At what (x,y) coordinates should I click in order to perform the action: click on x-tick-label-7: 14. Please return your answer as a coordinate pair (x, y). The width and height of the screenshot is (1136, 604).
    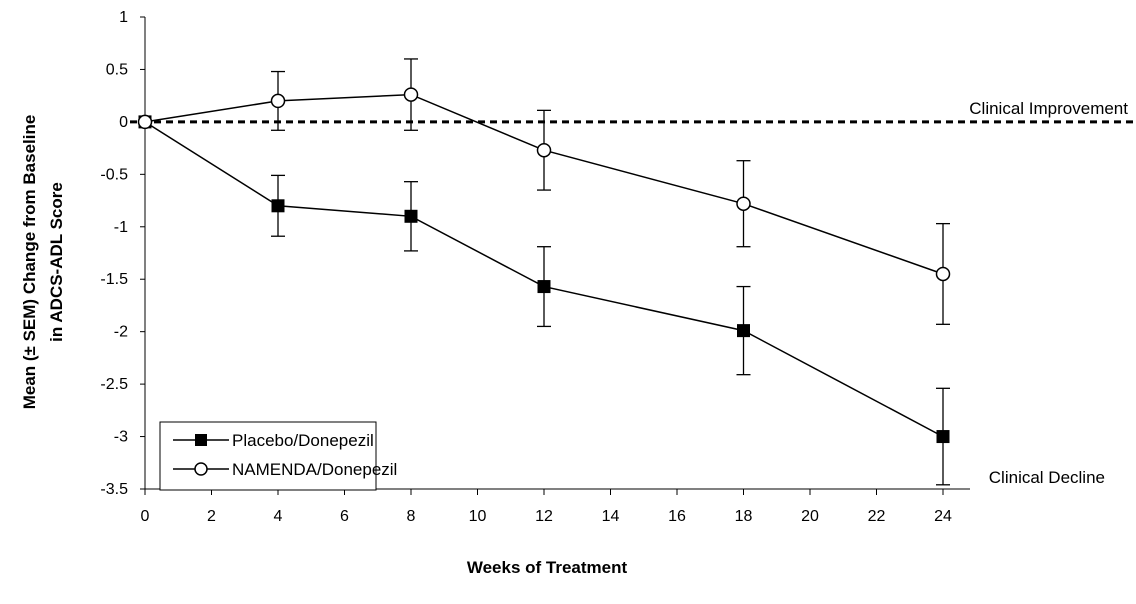
    Looking at the image, I should click on (611, 516).